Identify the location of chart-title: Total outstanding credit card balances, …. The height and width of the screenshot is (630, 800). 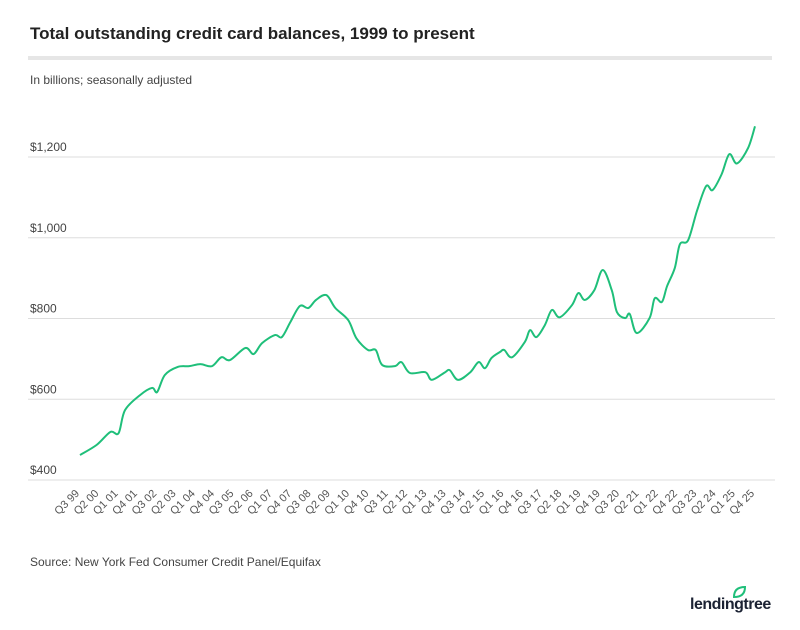
(252, 33).